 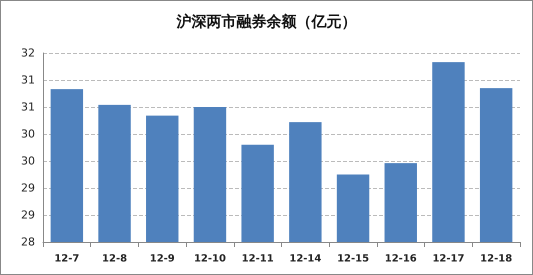 I want to click on chart-title: 沪深两市融券余额（亿元）, so click(x=266, y=21).